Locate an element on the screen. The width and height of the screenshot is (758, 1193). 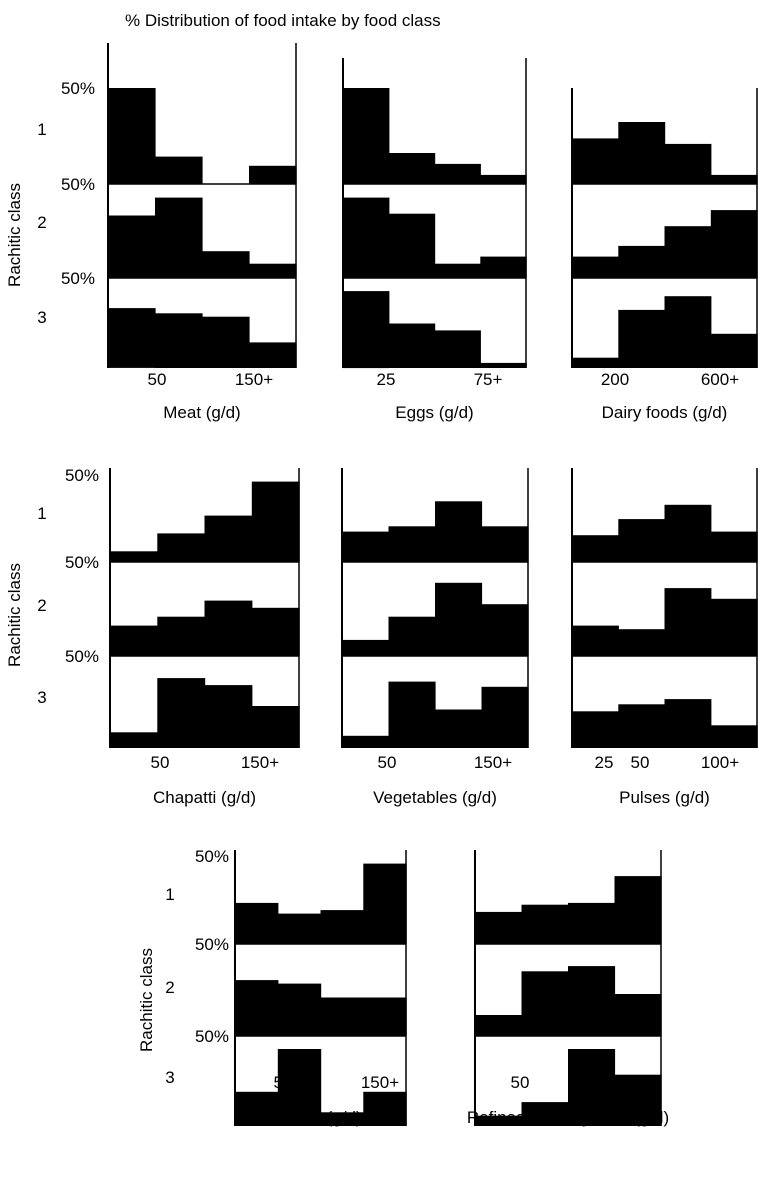
x-axis-label: Refined carbohydrate (g/d) is located at coordinates (568, 1117).